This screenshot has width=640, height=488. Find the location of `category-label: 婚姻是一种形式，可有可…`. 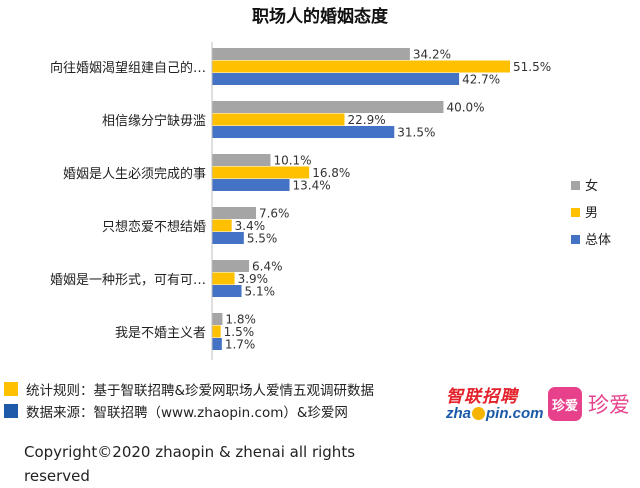

category-label: 婚姻是一种形式，可有可… is located at coordinates (128, 280).